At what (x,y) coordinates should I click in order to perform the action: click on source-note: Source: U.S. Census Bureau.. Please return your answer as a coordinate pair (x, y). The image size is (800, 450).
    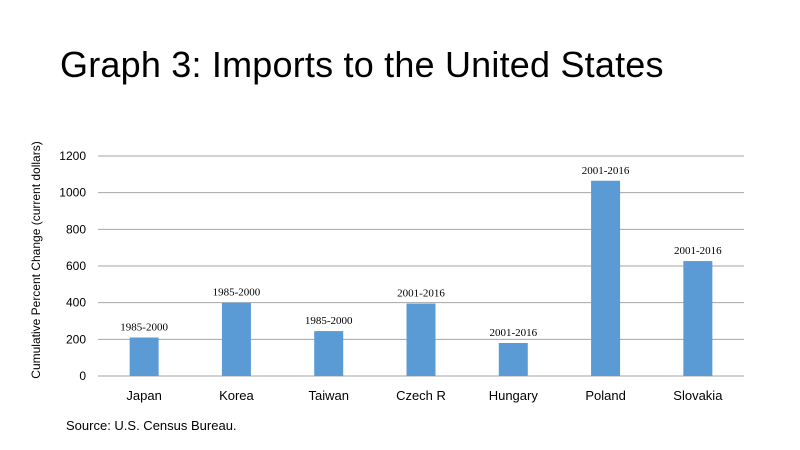
    Looking at the image, I should click on (151, 425).